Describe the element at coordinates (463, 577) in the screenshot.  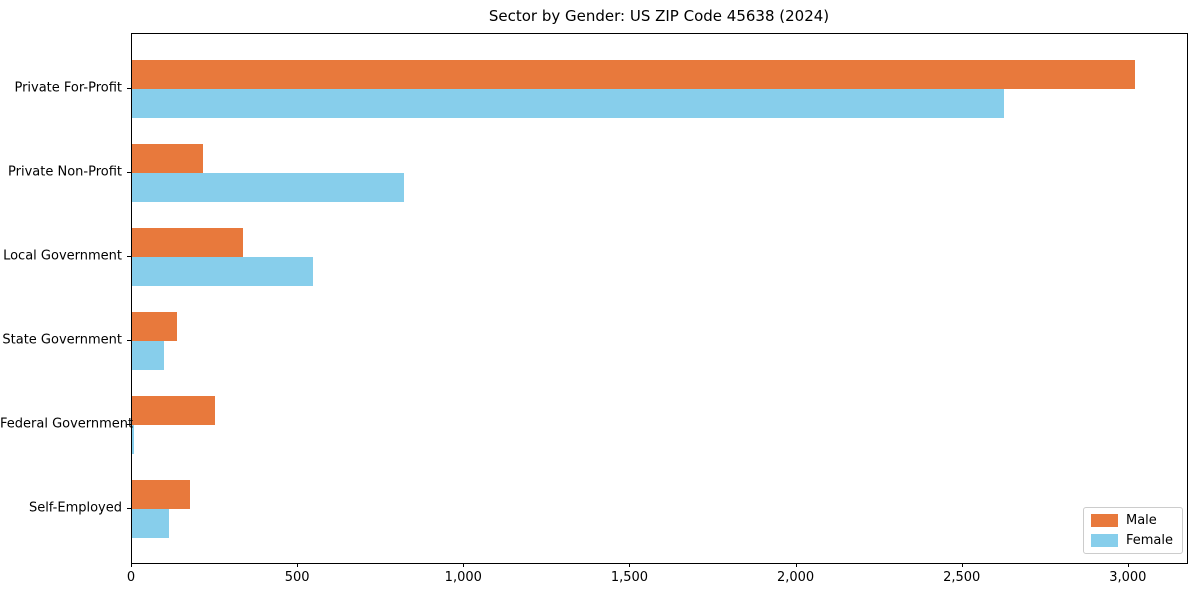
I see `x-tick-label: 1,000` at that location.